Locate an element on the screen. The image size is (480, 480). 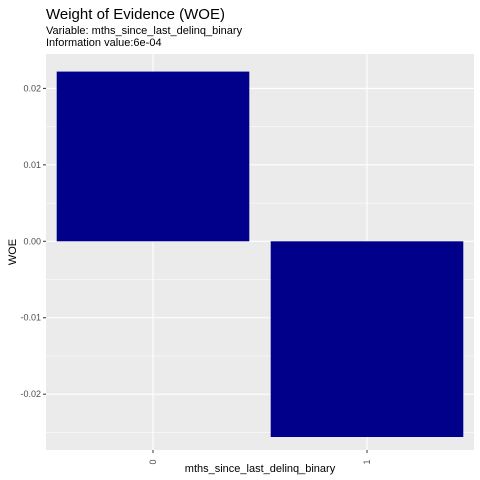
x-axis-title: mths_since_last_delinq_binary is located at coordinates (260, 469).